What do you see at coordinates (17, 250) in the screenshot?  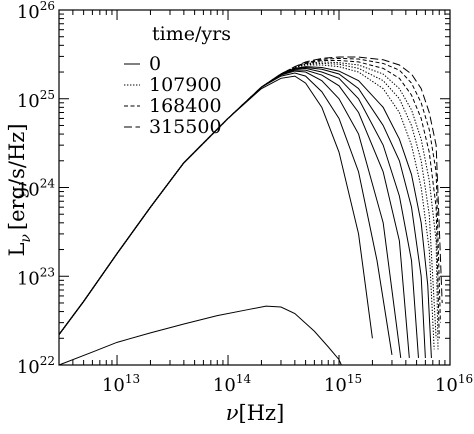 I see `y-axis-label-base: L` at bounding box center [17, 250].